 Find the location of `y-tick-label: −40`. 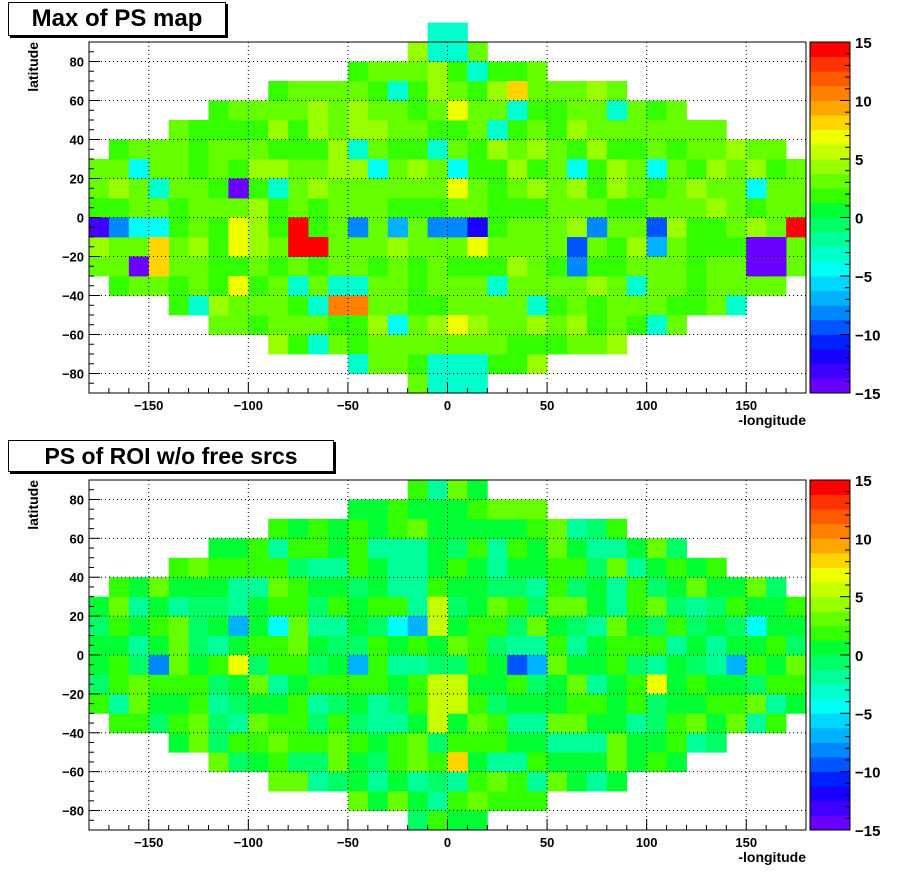

y-tick-label: −40 is located at coordinates (73, 296).